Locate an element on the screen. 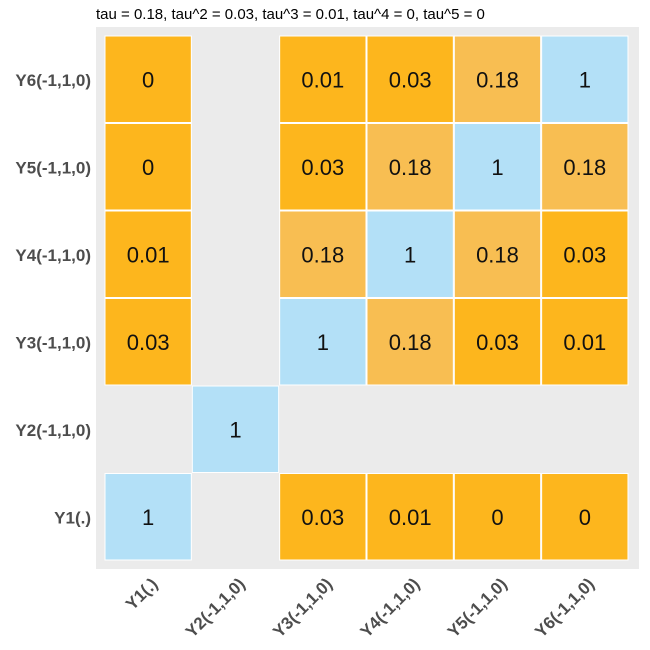 The width and height of the screenshot is (650, 650). x-axis-tick-label: Y5(-1,1,0) is located at coordinates (477, 607).